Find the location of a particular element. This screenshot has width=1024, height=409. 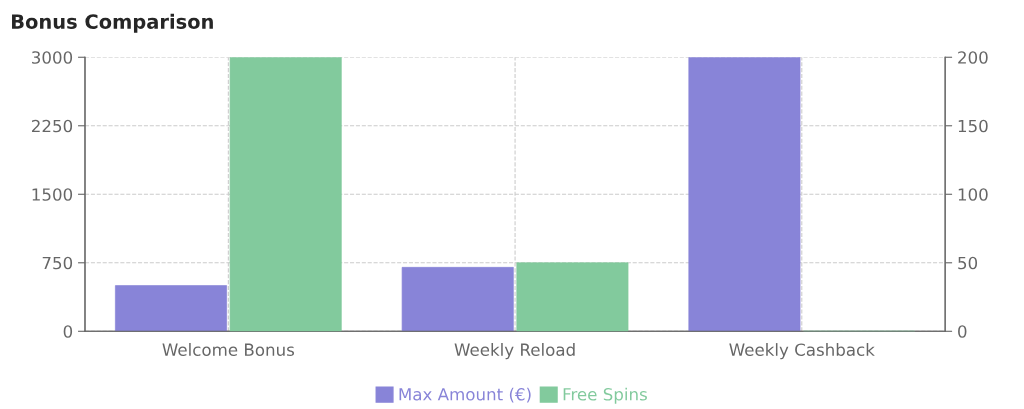

y2-tick-label: 50 is located at coordinates (968, 263).